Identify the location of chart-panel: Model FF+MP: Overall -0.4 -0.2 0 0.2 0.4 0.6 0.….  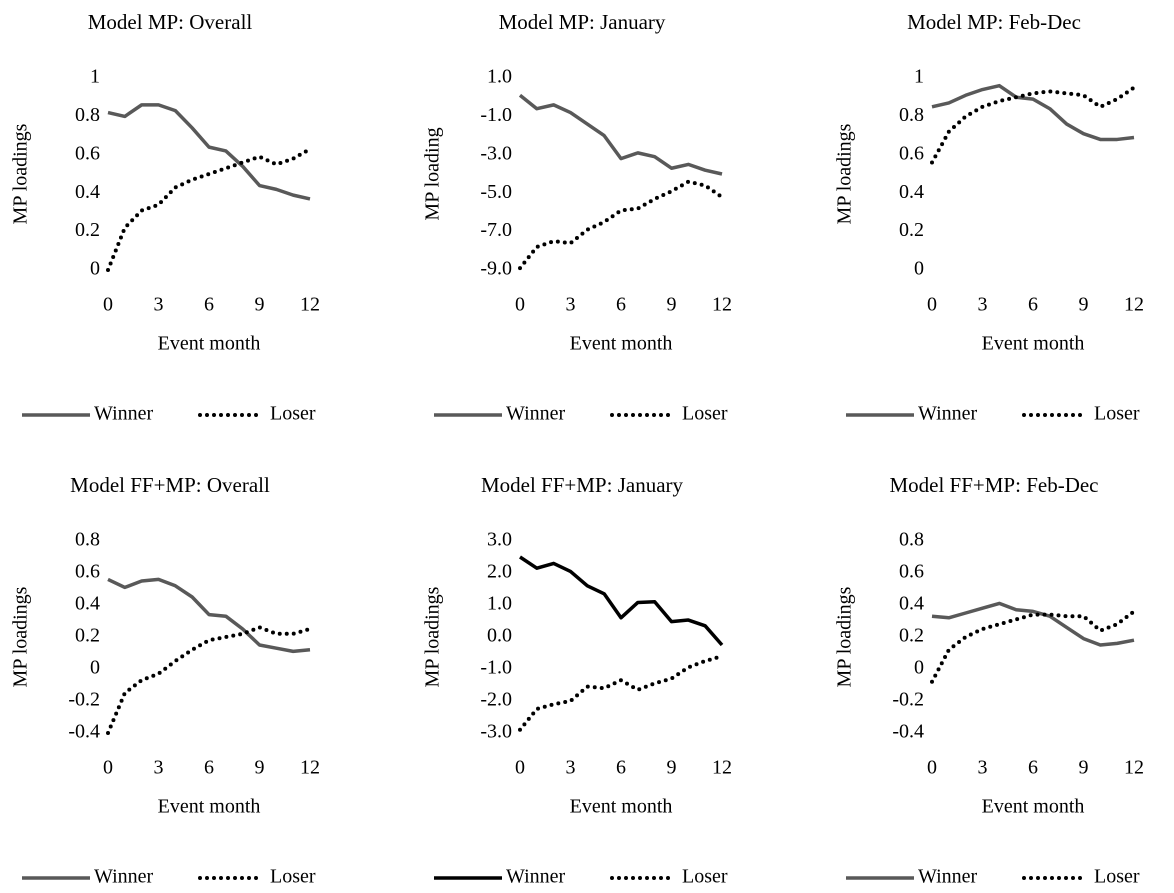
(165, 680).